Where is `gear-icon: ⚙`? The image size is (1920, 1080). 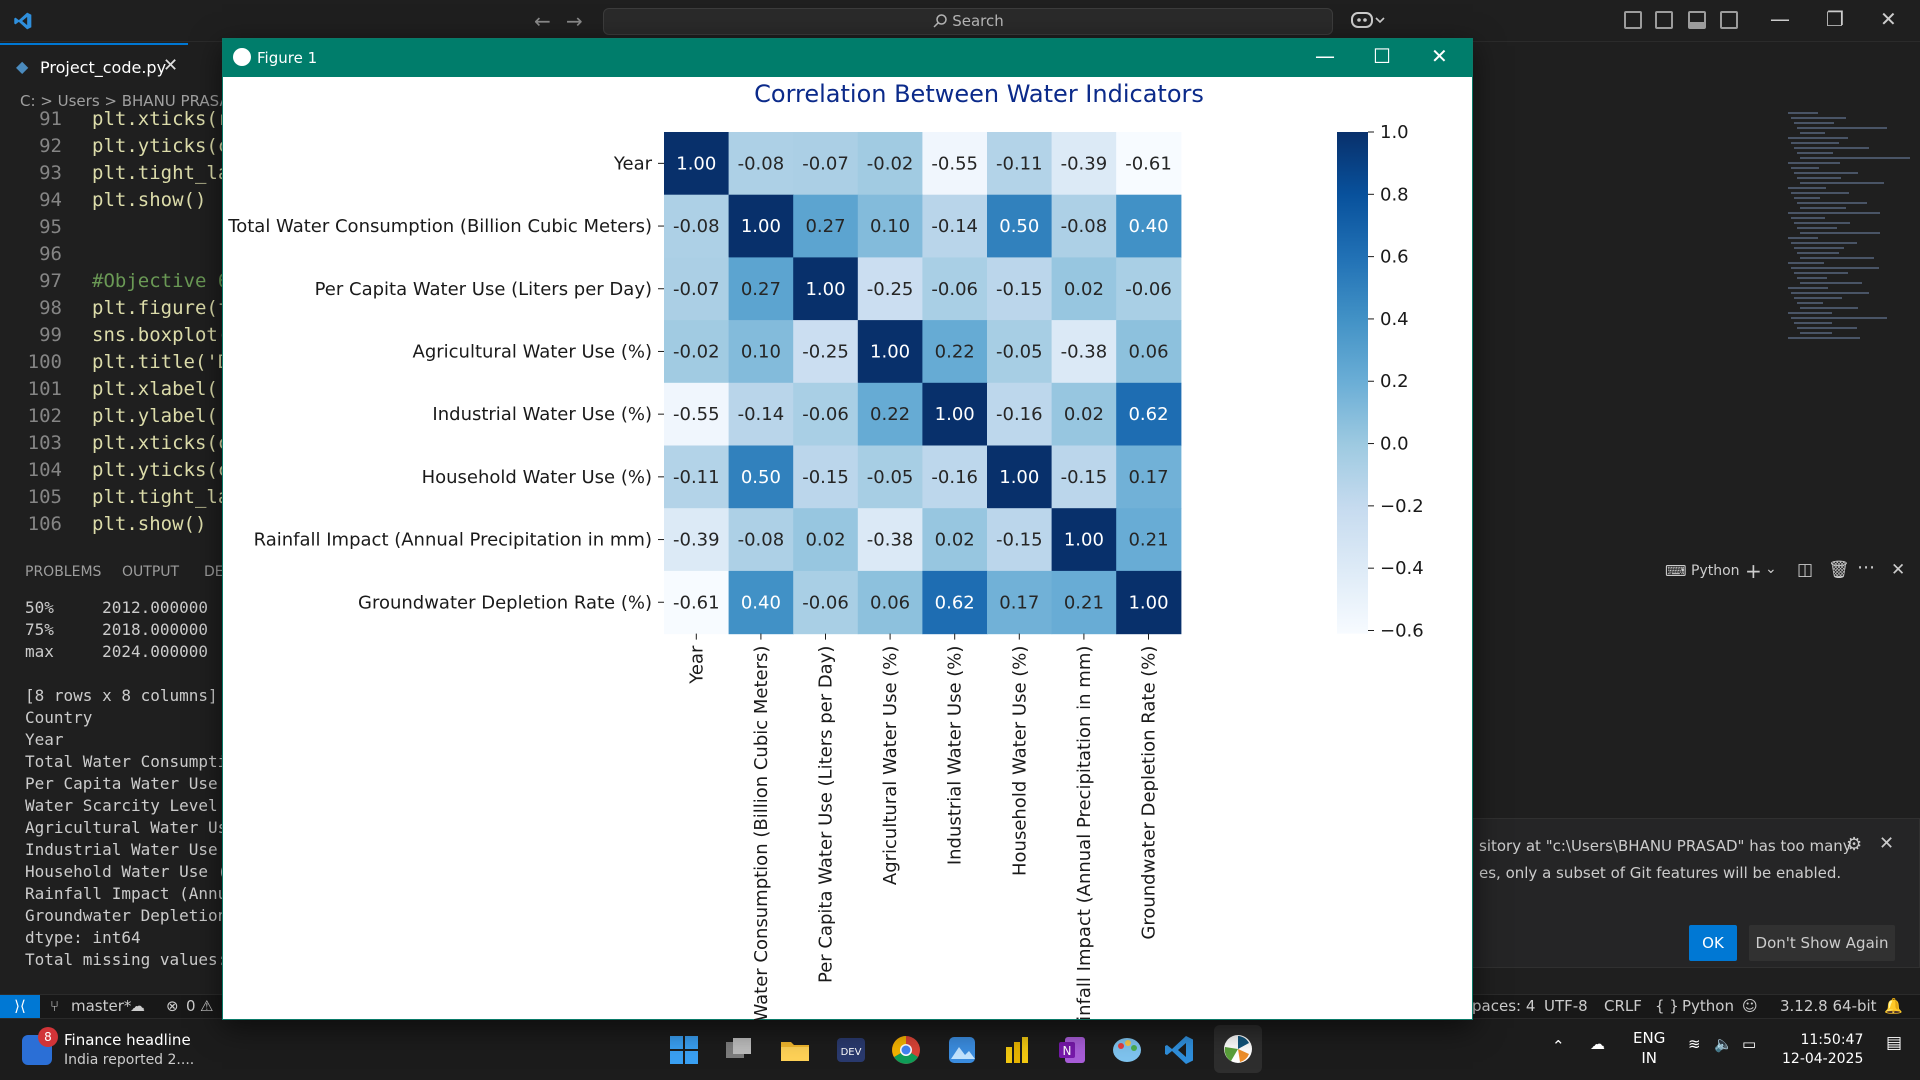 gear-icon: ⚙ is located at coordinates (1854, 844).